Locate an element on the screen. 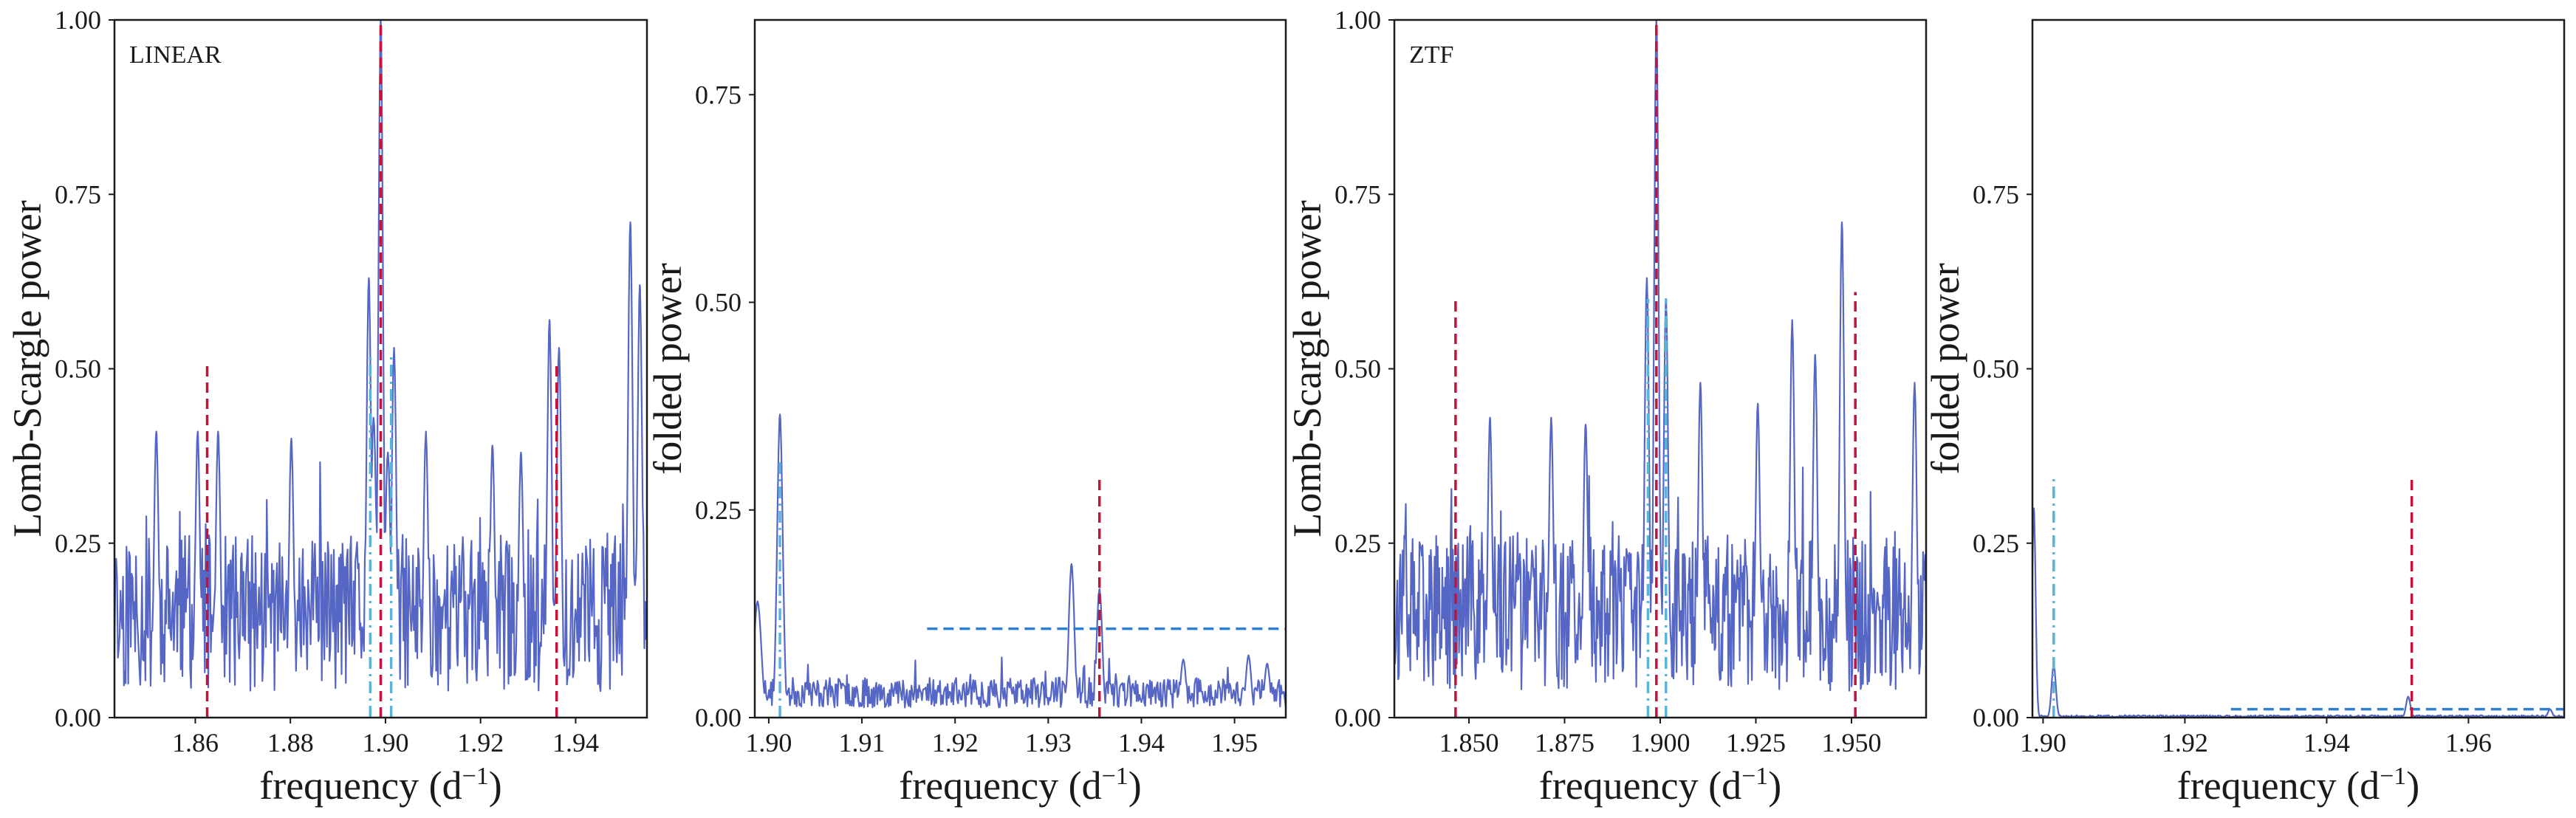 This screenshot has width=2576, height=818. x-tick-label: 1.950 is located at coordinates (1851, 742).